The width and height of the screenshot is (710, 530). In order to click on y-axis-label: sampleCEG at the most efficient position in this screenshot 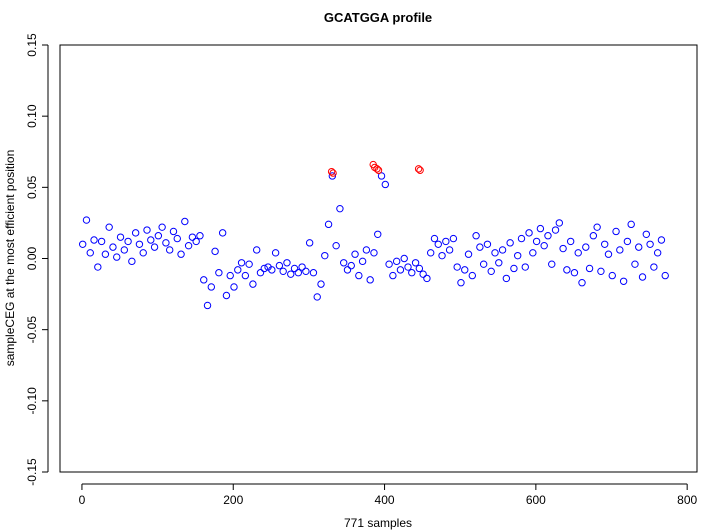, I will do `click(10, 258)`.